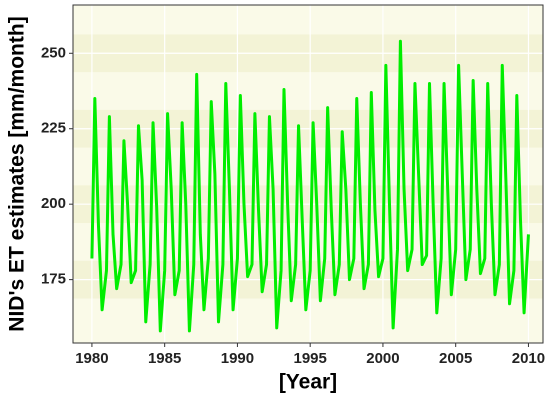 The width and height of the screenshot is (550, 402). What do you see at coordinates (53, 279) in the screenshot?
I see `y-tick-label: 175` at bounding box center [53, 279].